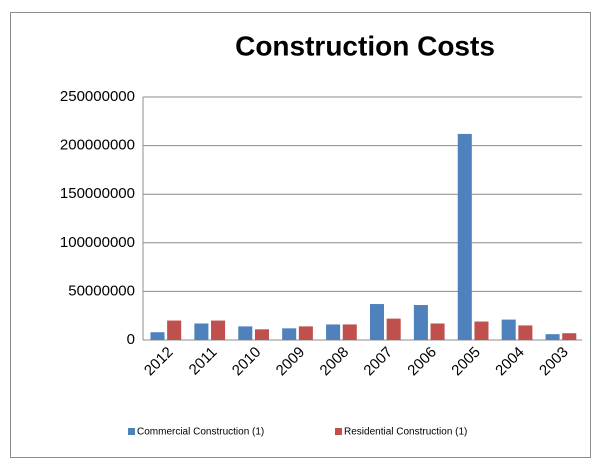 This screenshot has height=459, width=601. Describe the element at coordinates (101, 290) in the screenshot. I see `y-tick-label: 50000000` at that location.